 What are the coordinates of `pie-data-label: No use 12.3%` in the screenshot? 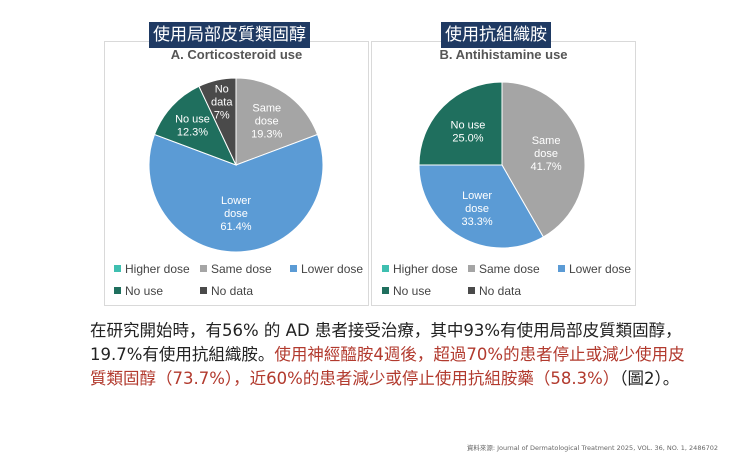 It's located at (192, 125).